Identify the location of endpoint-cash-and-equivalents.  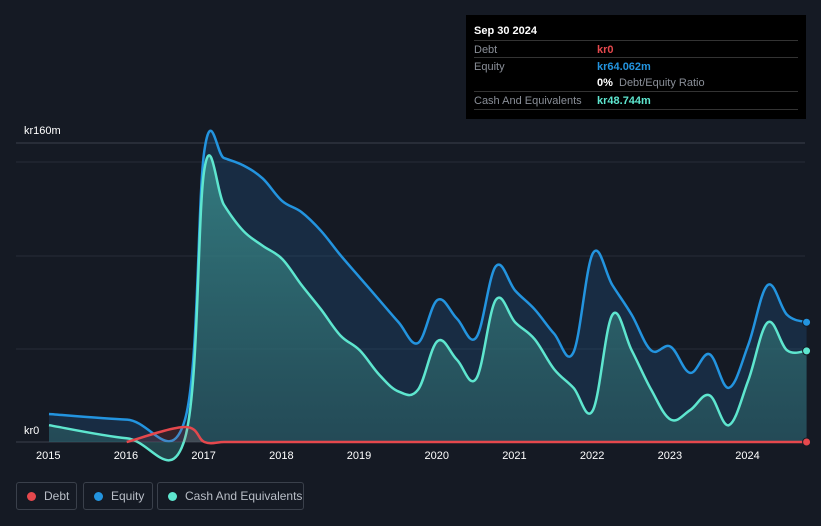
(807, 351).